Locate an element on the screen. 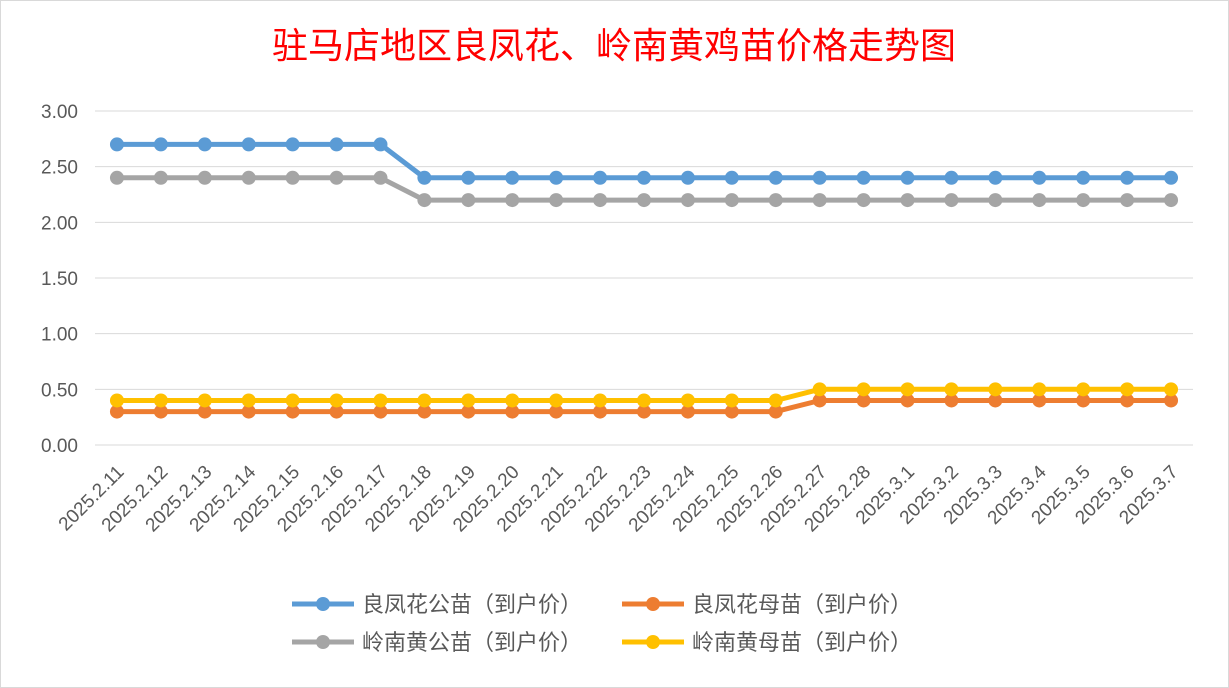 Image resolution: width=1229 pixels, height=688 pixels. y-tick-label: 0.00 is located at coordinates (59, 446).